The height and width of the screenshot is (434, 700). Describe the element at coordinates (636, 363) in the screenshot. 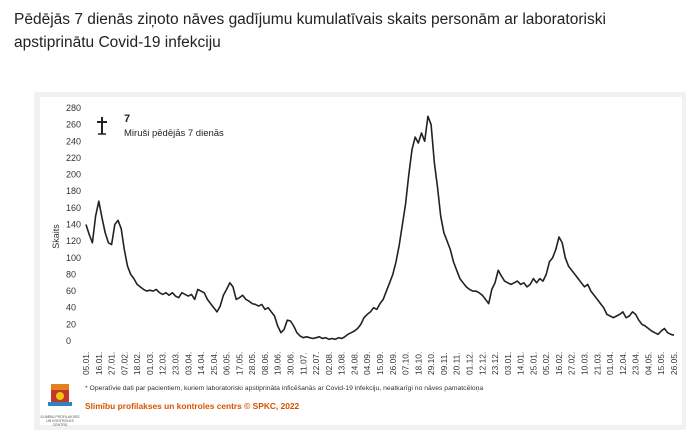

I see `x-tick-label: 23.04.` at that location.